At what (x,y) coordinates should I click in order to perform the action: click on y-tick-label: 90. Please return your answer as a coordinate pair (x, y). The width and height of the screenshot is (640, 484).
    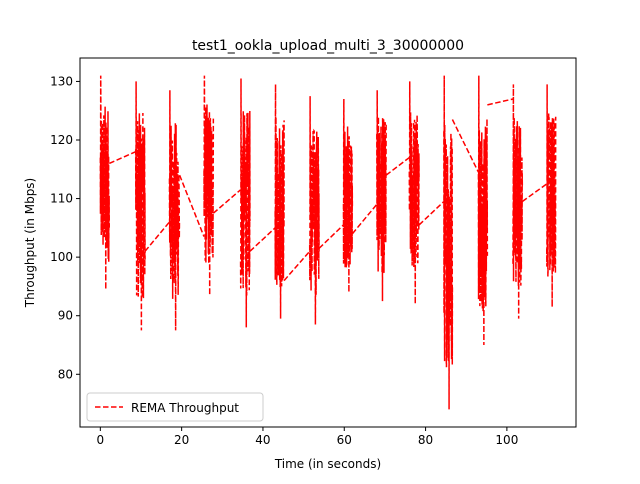
    Looking at the image, I should click on (65, 316).